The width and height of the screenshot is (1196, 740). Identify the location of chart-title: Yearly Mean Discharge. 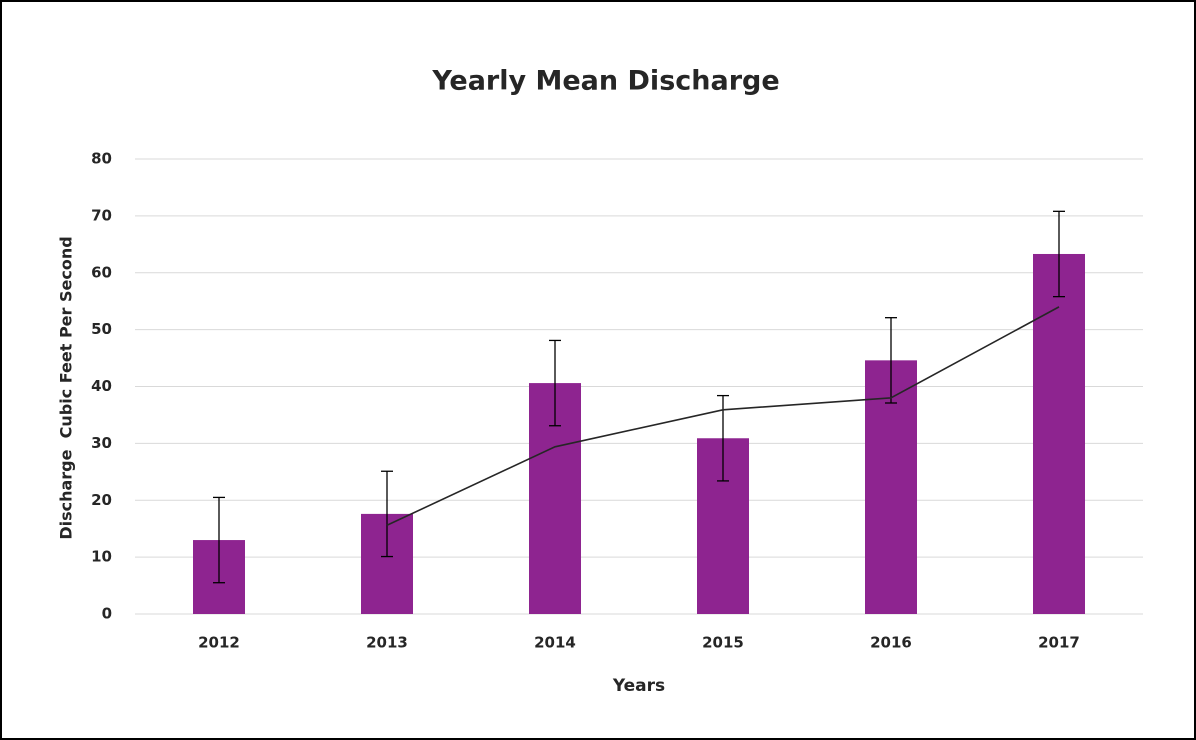
(605, 81).